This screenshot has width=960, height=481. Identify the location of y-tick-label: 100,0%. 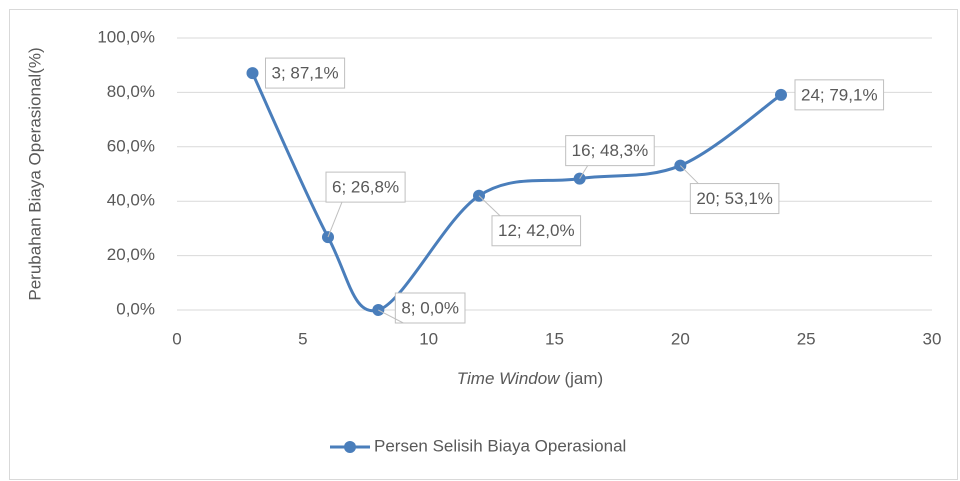
(126, 36).